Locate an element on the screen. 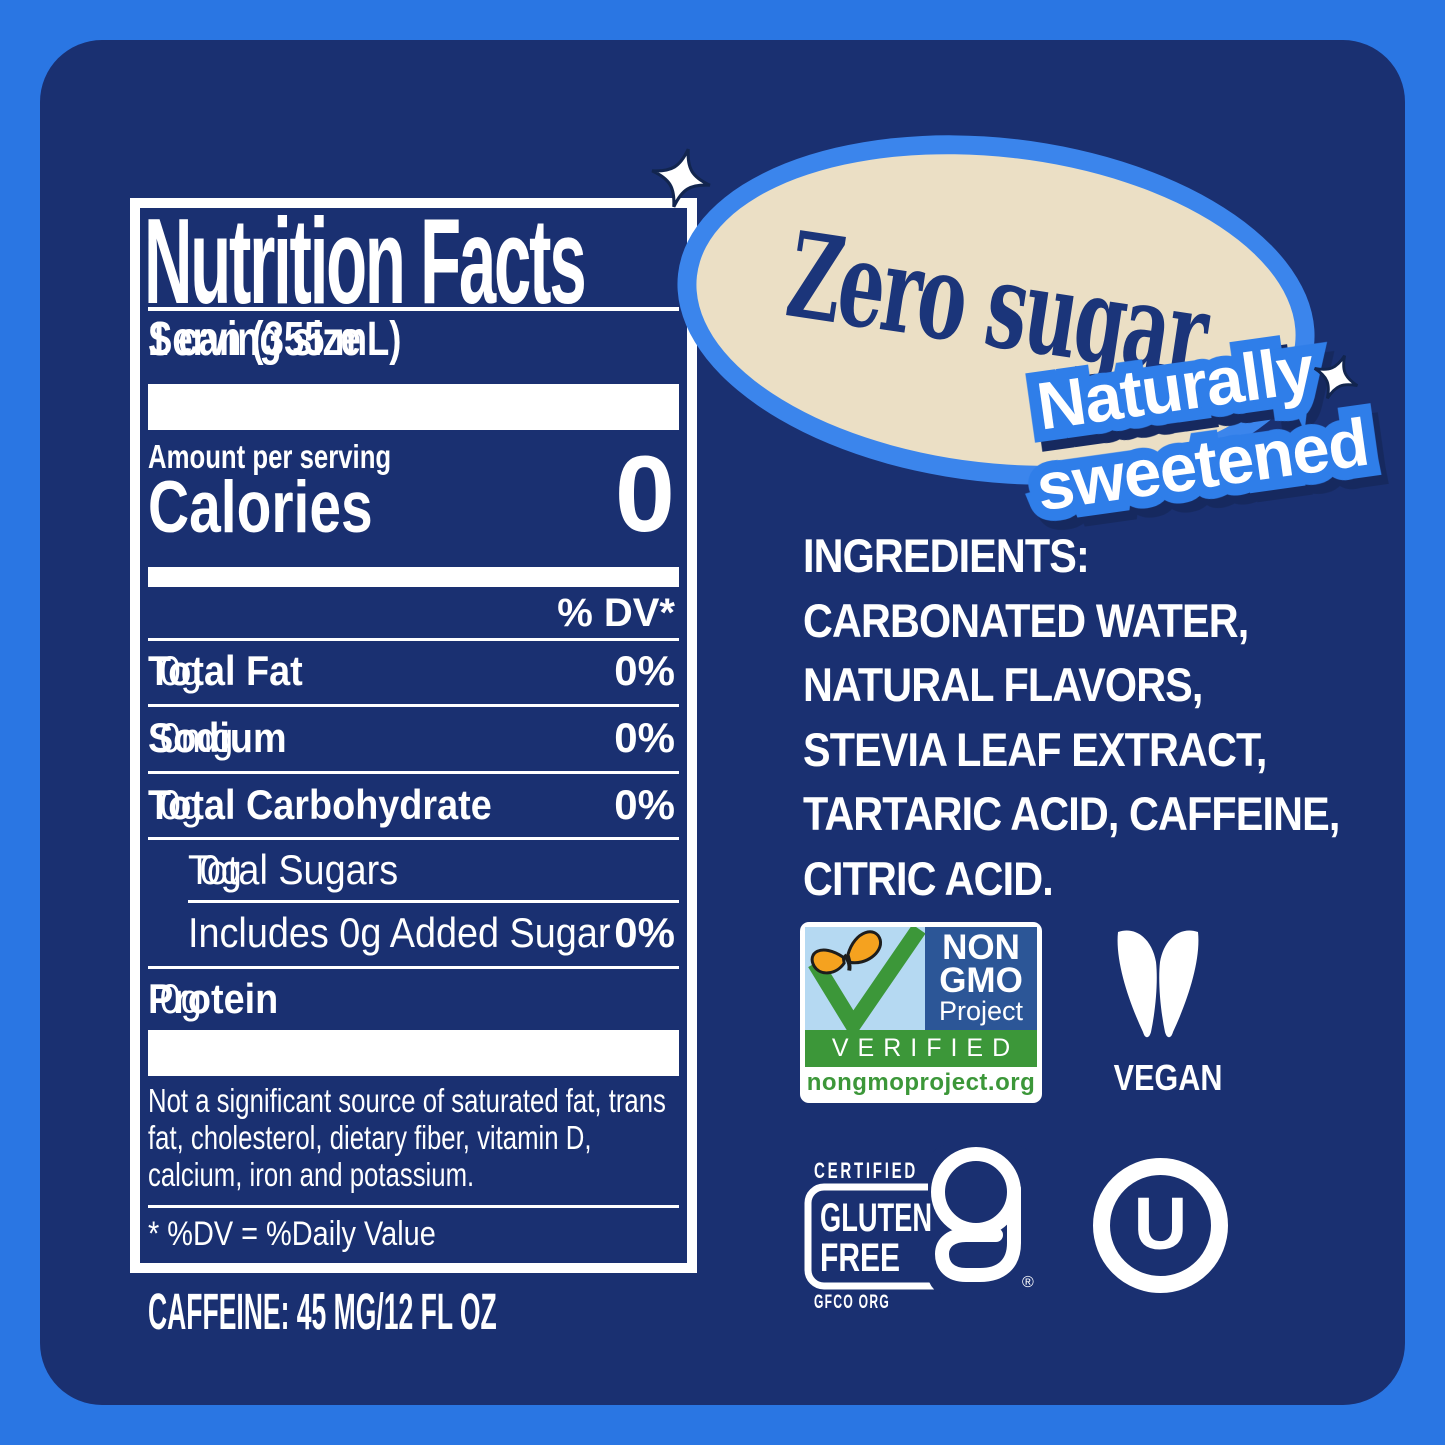 The image size is (1445, 1445). ingredients-heading: INGREDIENTS: is located at coordinates (946, 555).